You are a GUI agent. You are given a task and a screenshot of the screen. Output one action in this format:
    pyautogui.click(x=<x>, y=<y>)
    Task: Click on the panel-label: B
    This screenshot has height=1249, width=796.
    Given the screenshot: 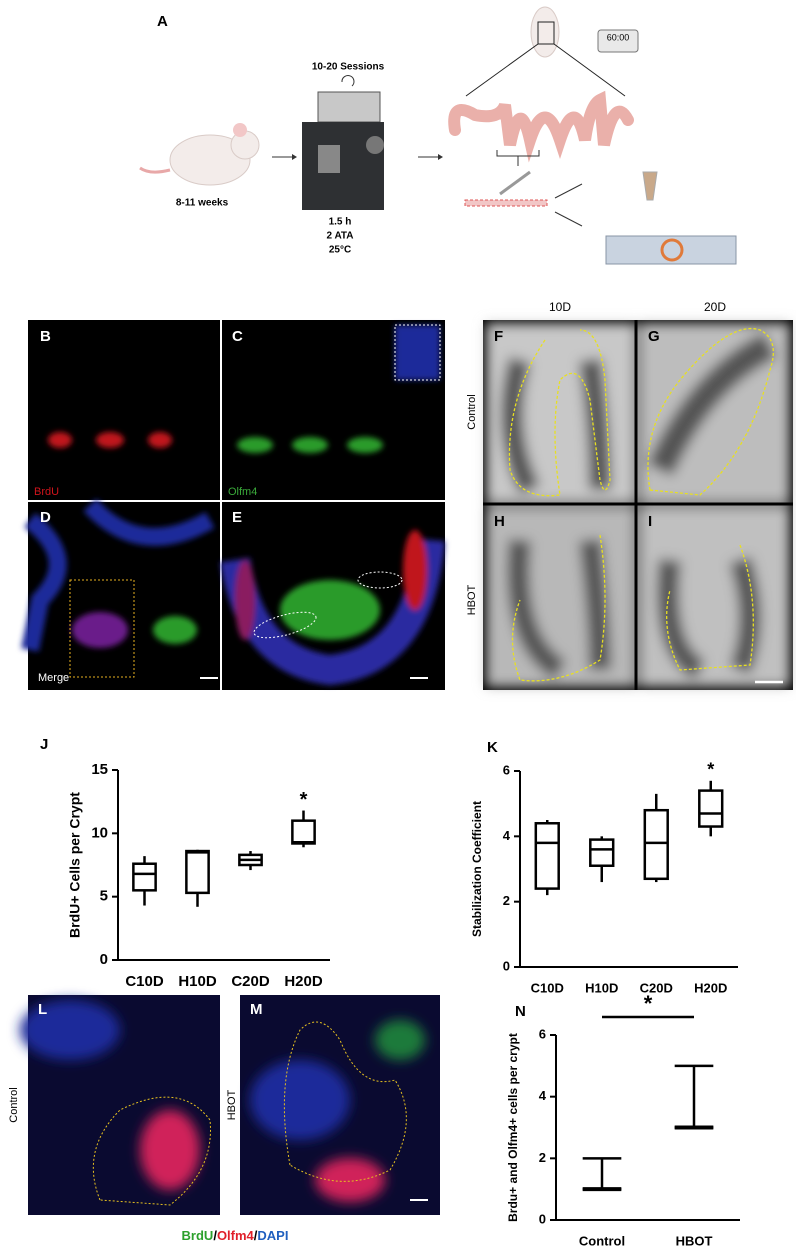 What is the action you would take?
    pyautogui.click(x=45, y=336)
    